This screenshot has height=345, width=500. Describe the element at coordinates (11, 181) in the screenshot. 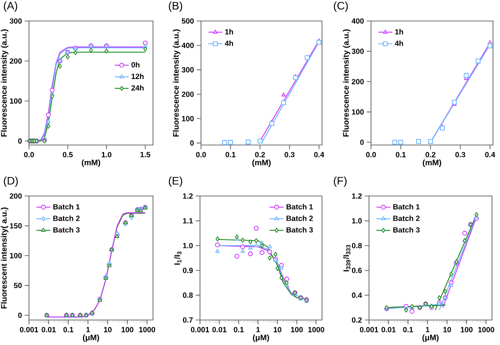

I see `chart-title: (D)` at that location.